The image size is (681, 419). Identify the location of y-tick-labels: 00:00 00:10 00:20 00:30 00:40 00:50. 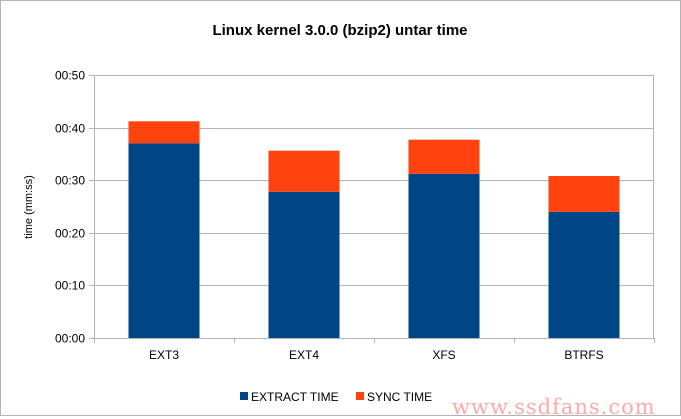
(70, 207).